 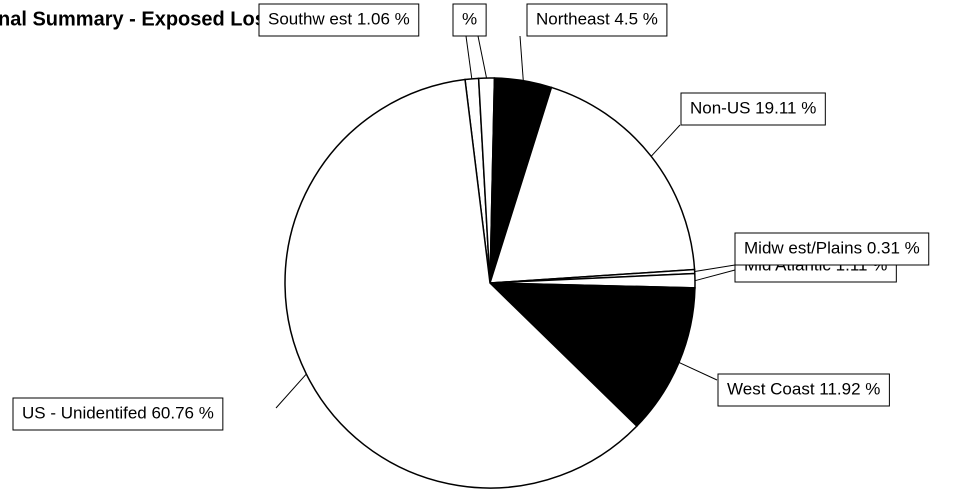 I want to click on slice-label: Non-US 19.11 %, so click(x=753, y=109).